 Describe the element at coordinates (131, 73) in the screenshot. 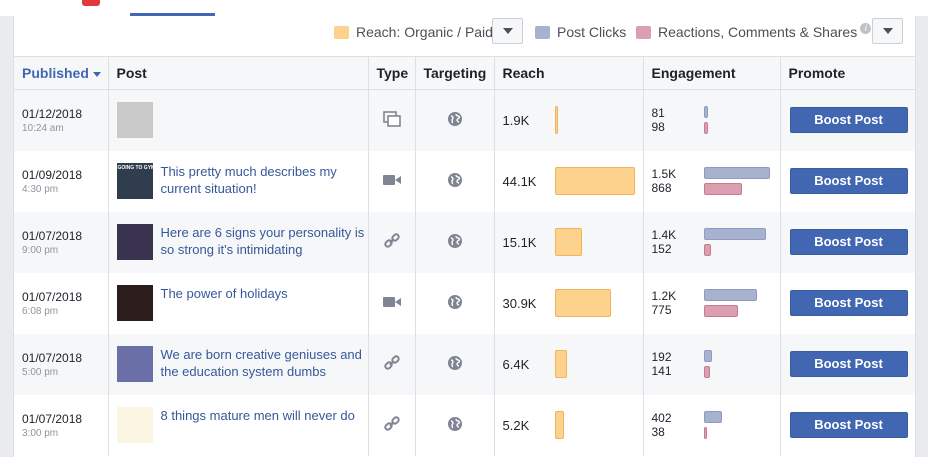

I see `col-post-label: Post` at that location.